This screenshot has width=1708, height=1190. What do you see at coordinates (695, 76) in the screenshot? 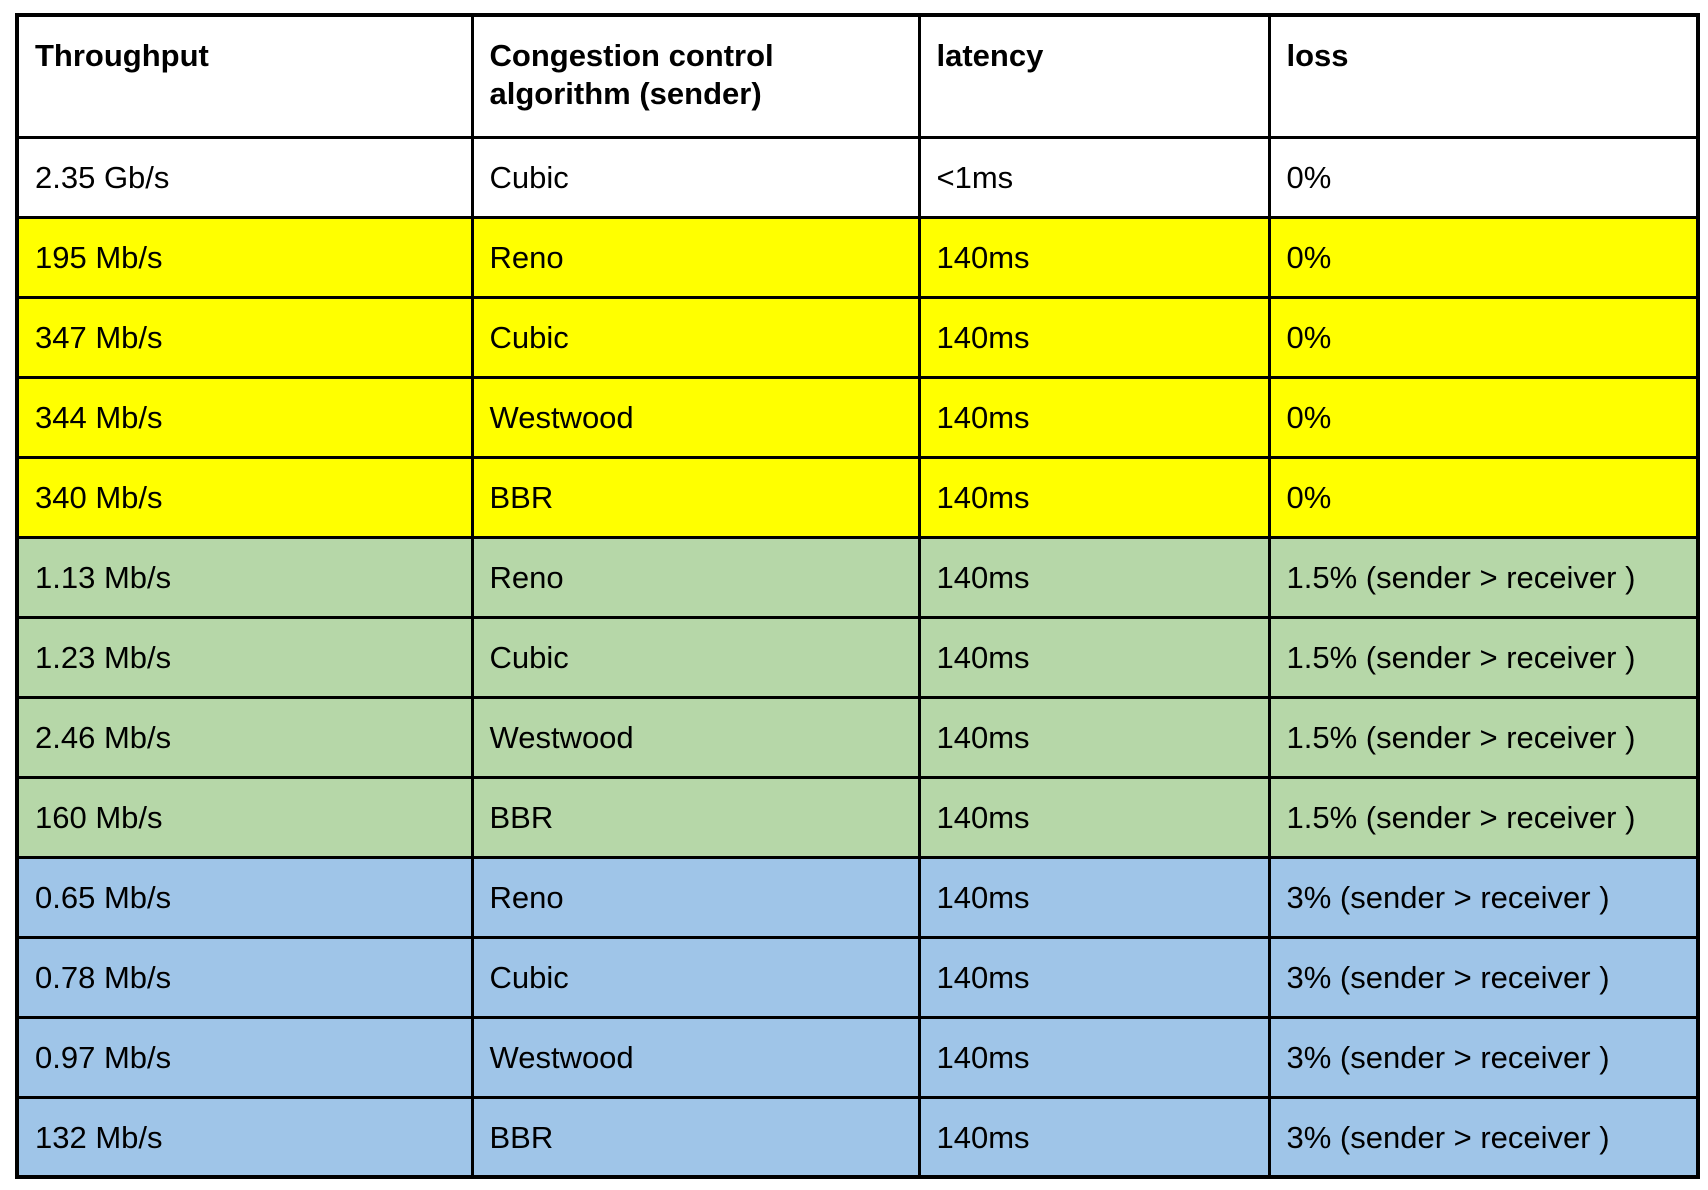
I see `column-header-algorithm: Congestion control algorithm (sender)` at bounding box center [695, 76].